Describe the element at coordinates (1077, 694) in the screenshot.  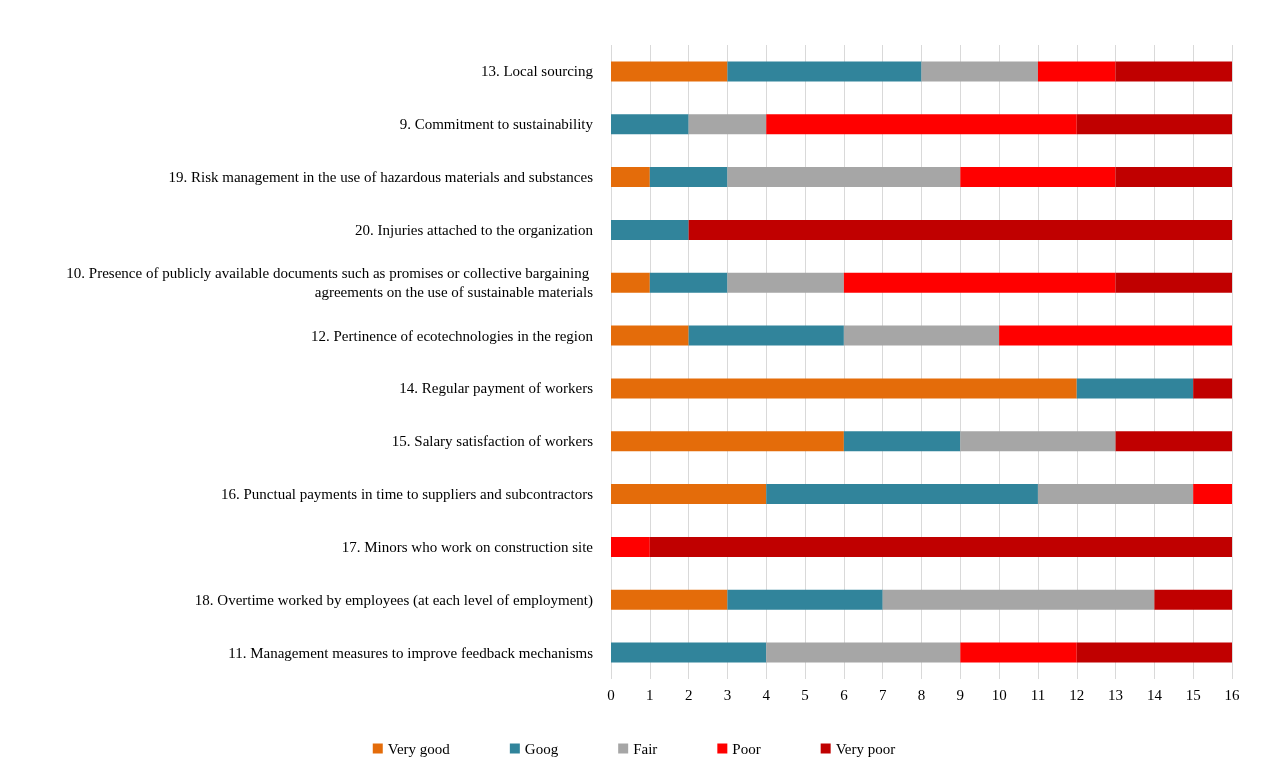
I see `x-tick-label: 12` at that location.